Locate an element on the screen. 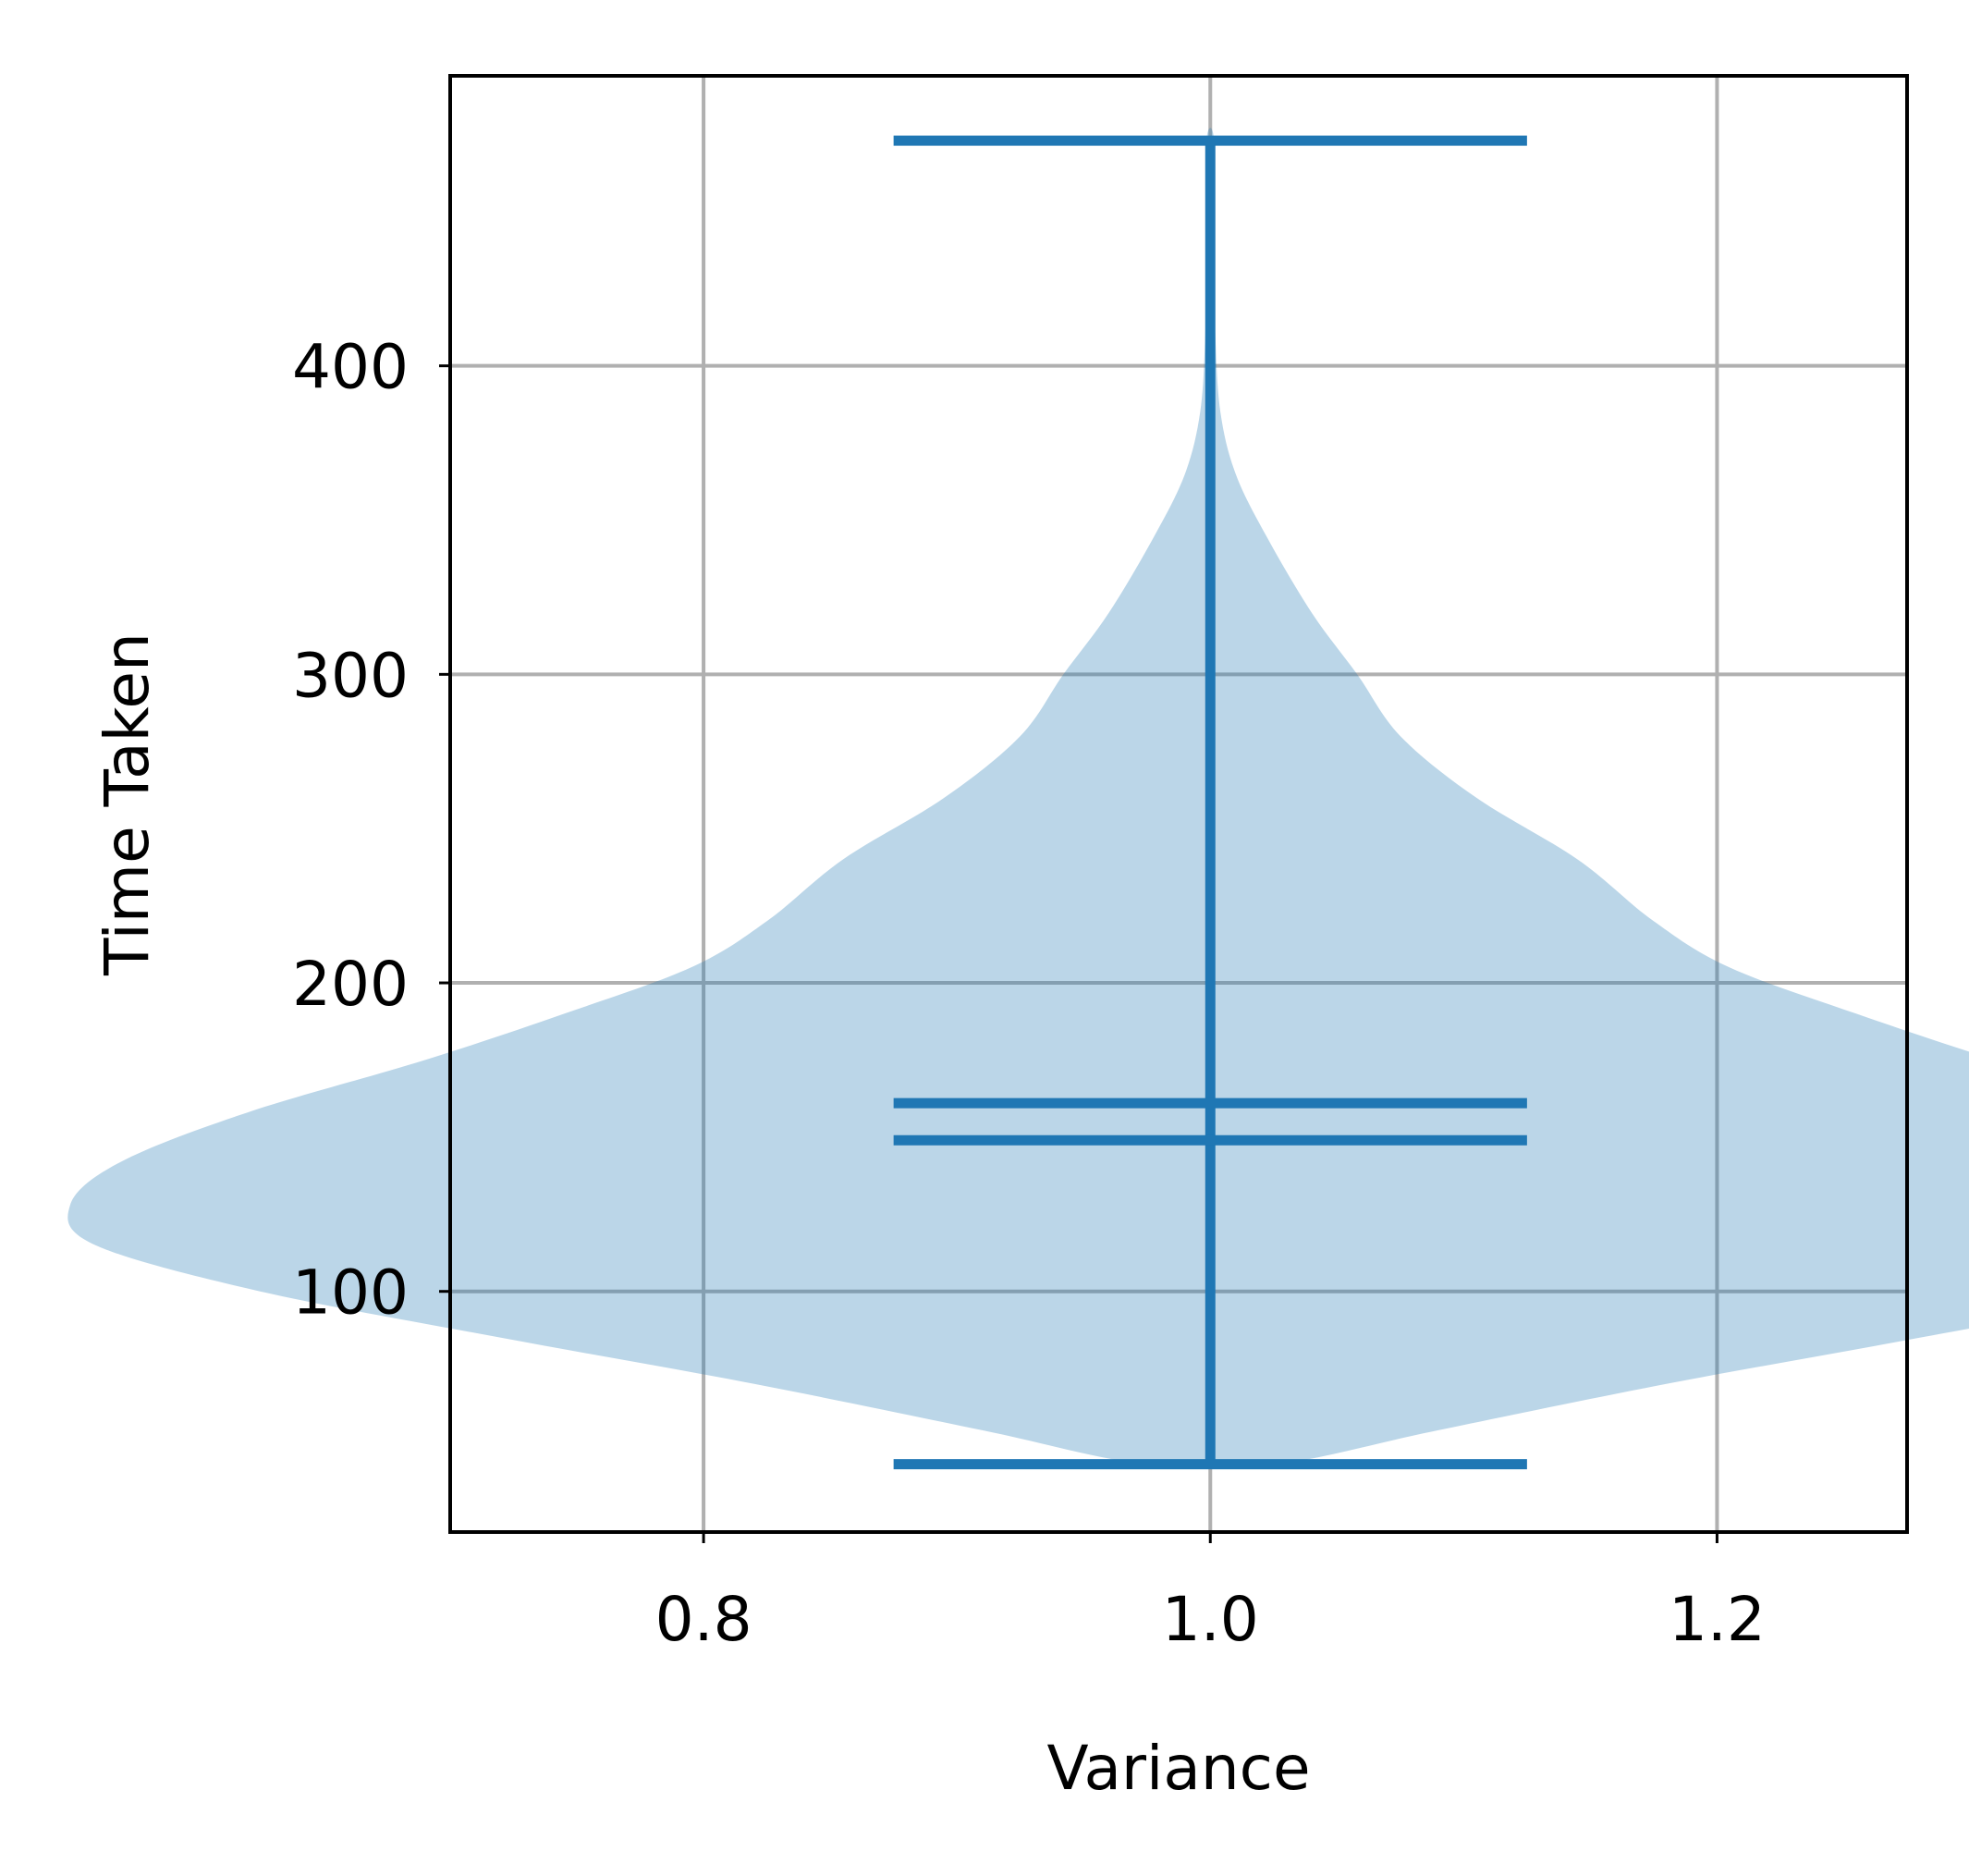 The height and width of the screenshot is (1876, 1969). x-tick-label: 1.0 is located at coordinates (1210, 1619).